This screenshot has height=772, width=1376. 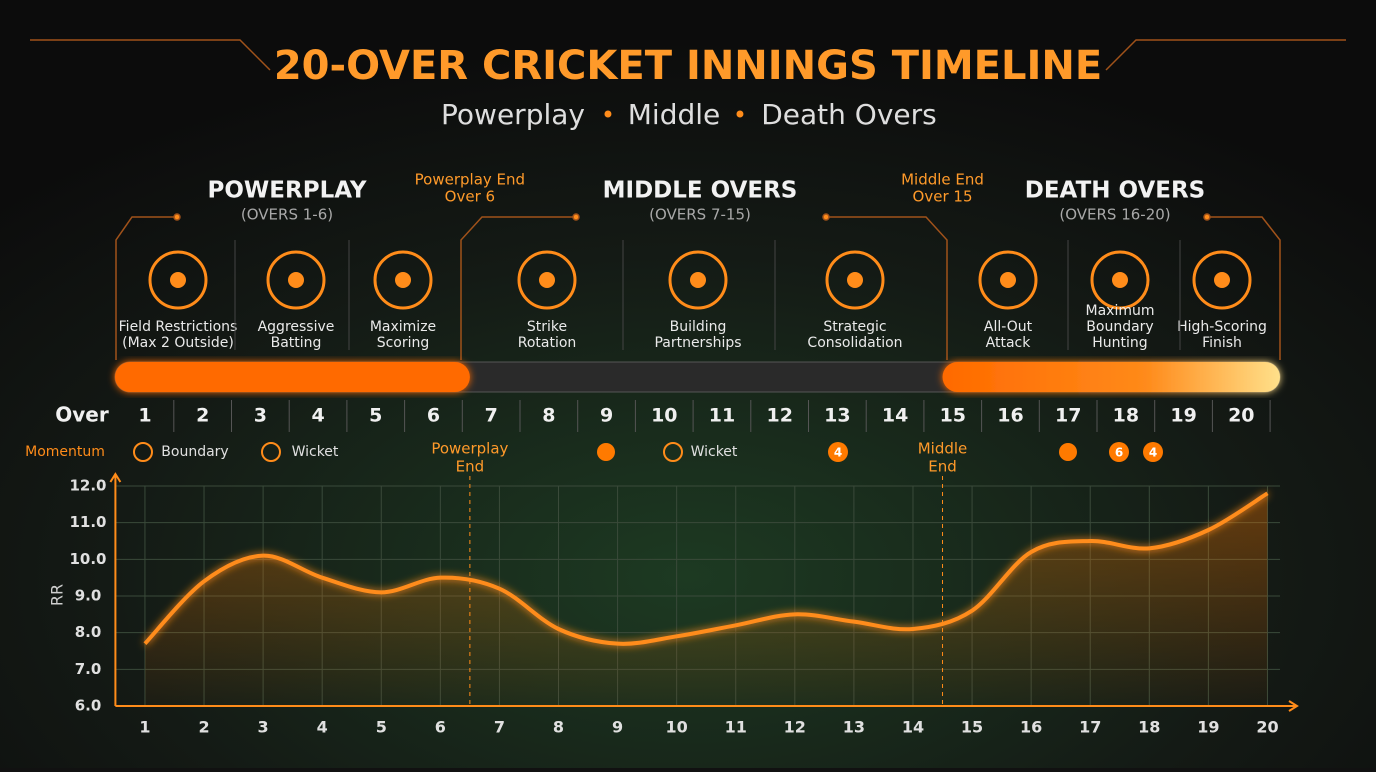 I want to click on over-number: 1, so click(x=144, y=416).